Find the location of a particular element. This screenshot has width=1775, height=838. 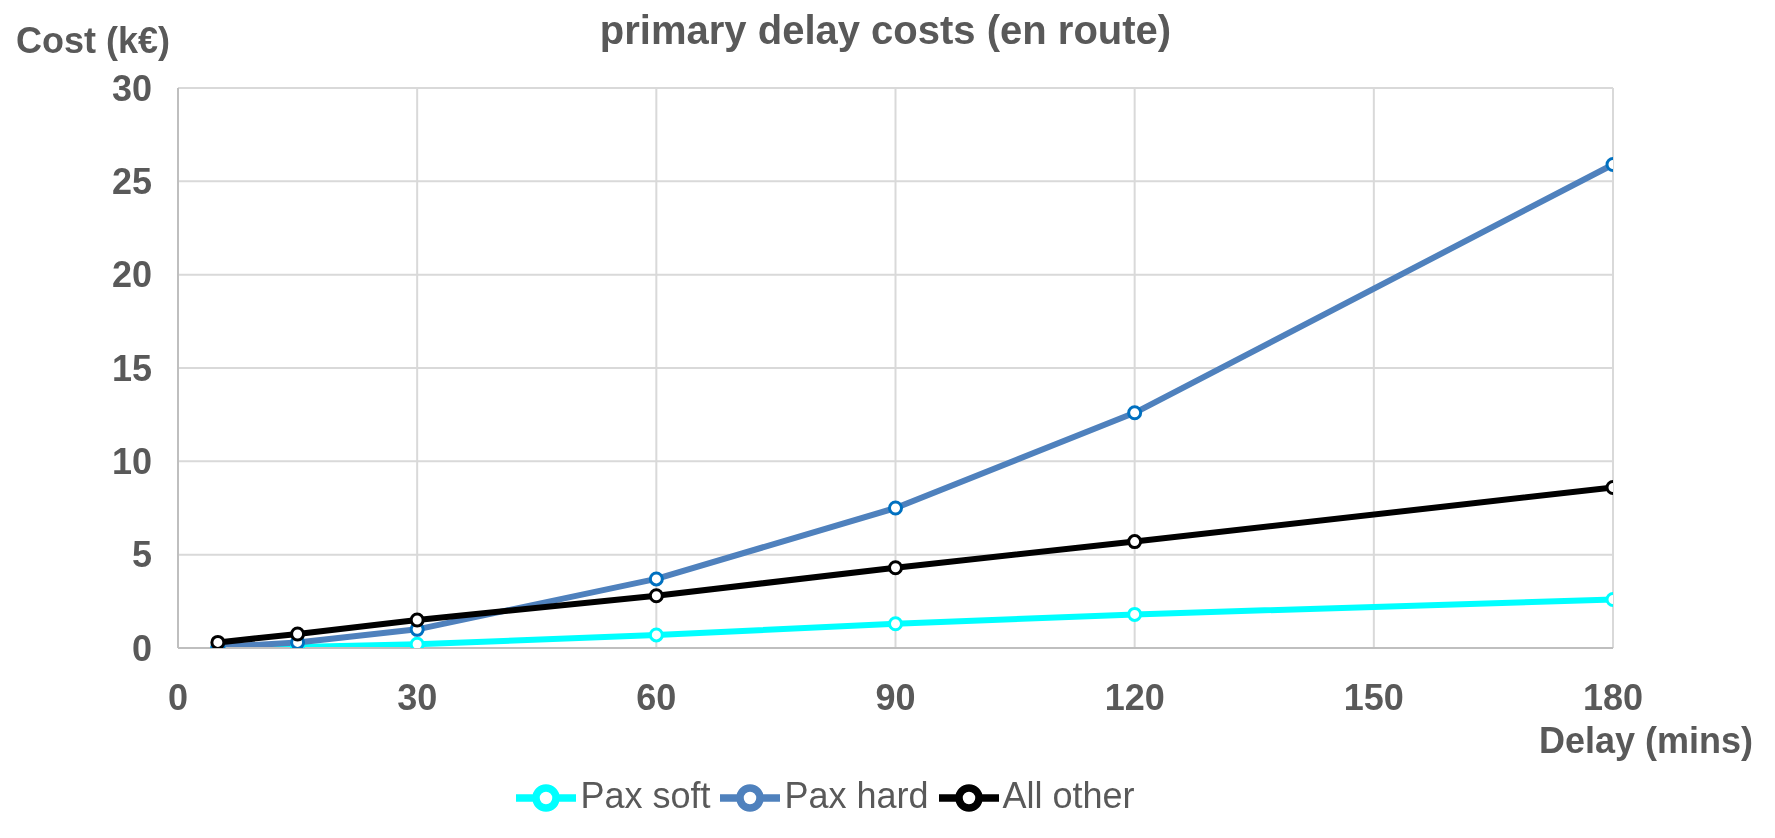

legend-label: Pax hard is located at coordinates (856, 795).